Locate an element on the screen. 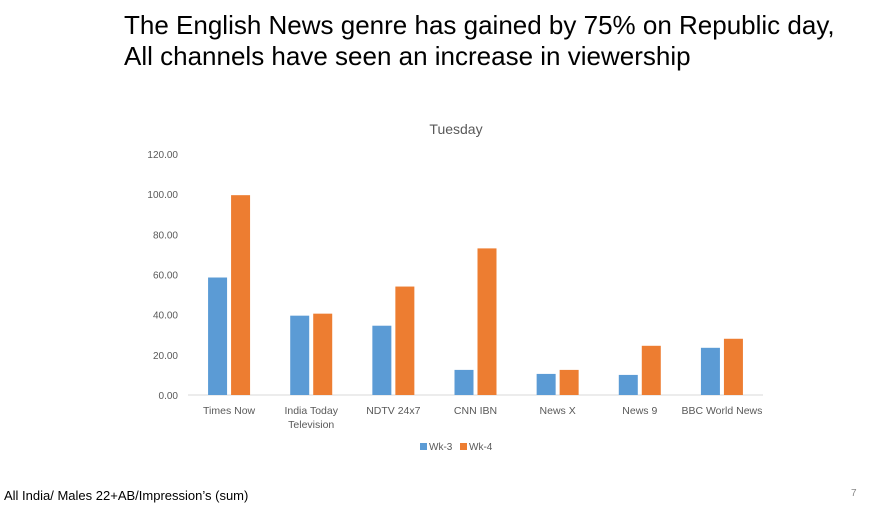 The height and width of the screenshot is (511, 878). y-axis-ticks: 0.00 20.00 40.00 60.00 80.00 100.00 120.00 is located at coordinates (162, 276).